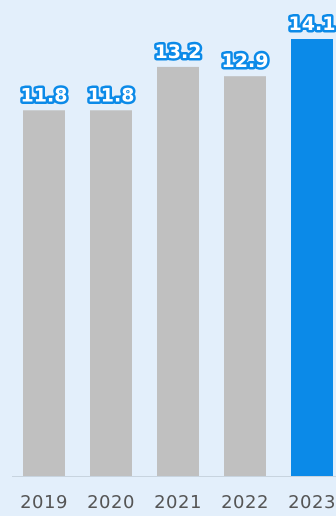 This screenshot has height=516, width=336. What do you see at coordinates (245, 276) in the screenshot?
I see `bar-2022` at bounding box center [245, 276].